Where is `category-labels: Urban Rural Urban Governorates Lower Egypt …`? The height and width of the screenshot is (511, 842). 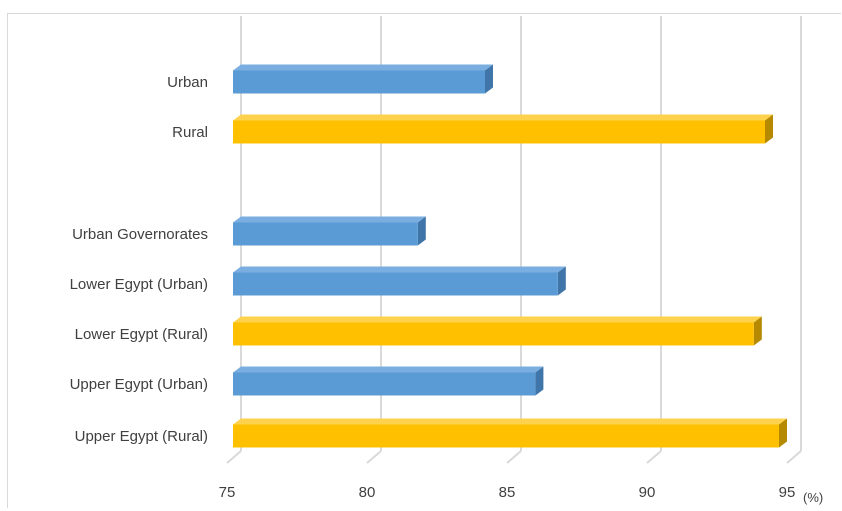
category-labels: Urban Rural Urban Governorates Lower Egypt … is located at coordinates (139, 259).